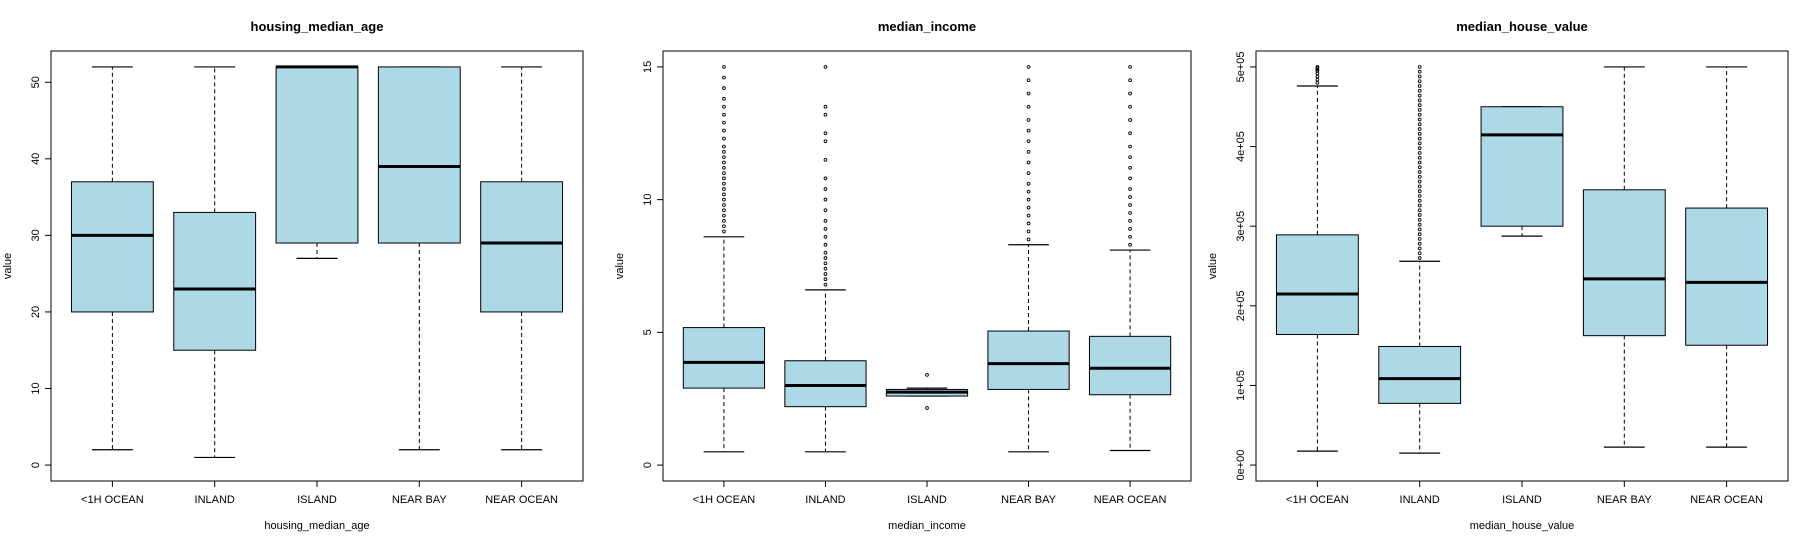  I want to click on x-axis-label: housing_median_age, so click(316, 526).